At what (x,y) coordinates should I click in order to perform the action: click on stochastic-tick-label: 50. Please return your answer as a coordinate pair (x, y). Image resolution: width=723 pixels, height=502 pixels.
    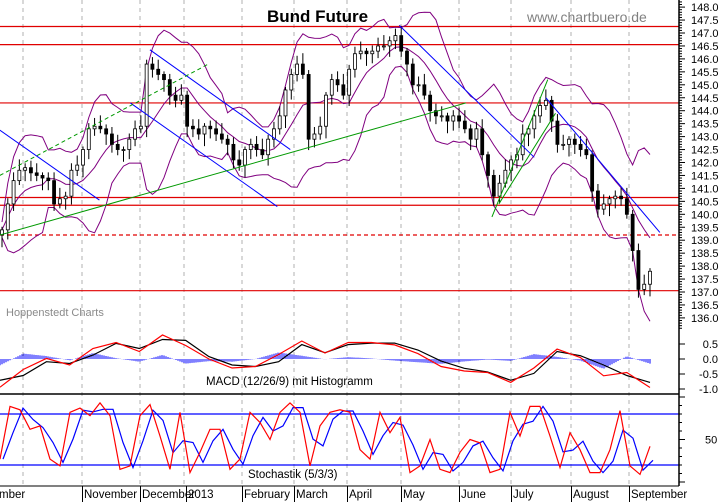
    Looking at the image, I should click on (711, 441).